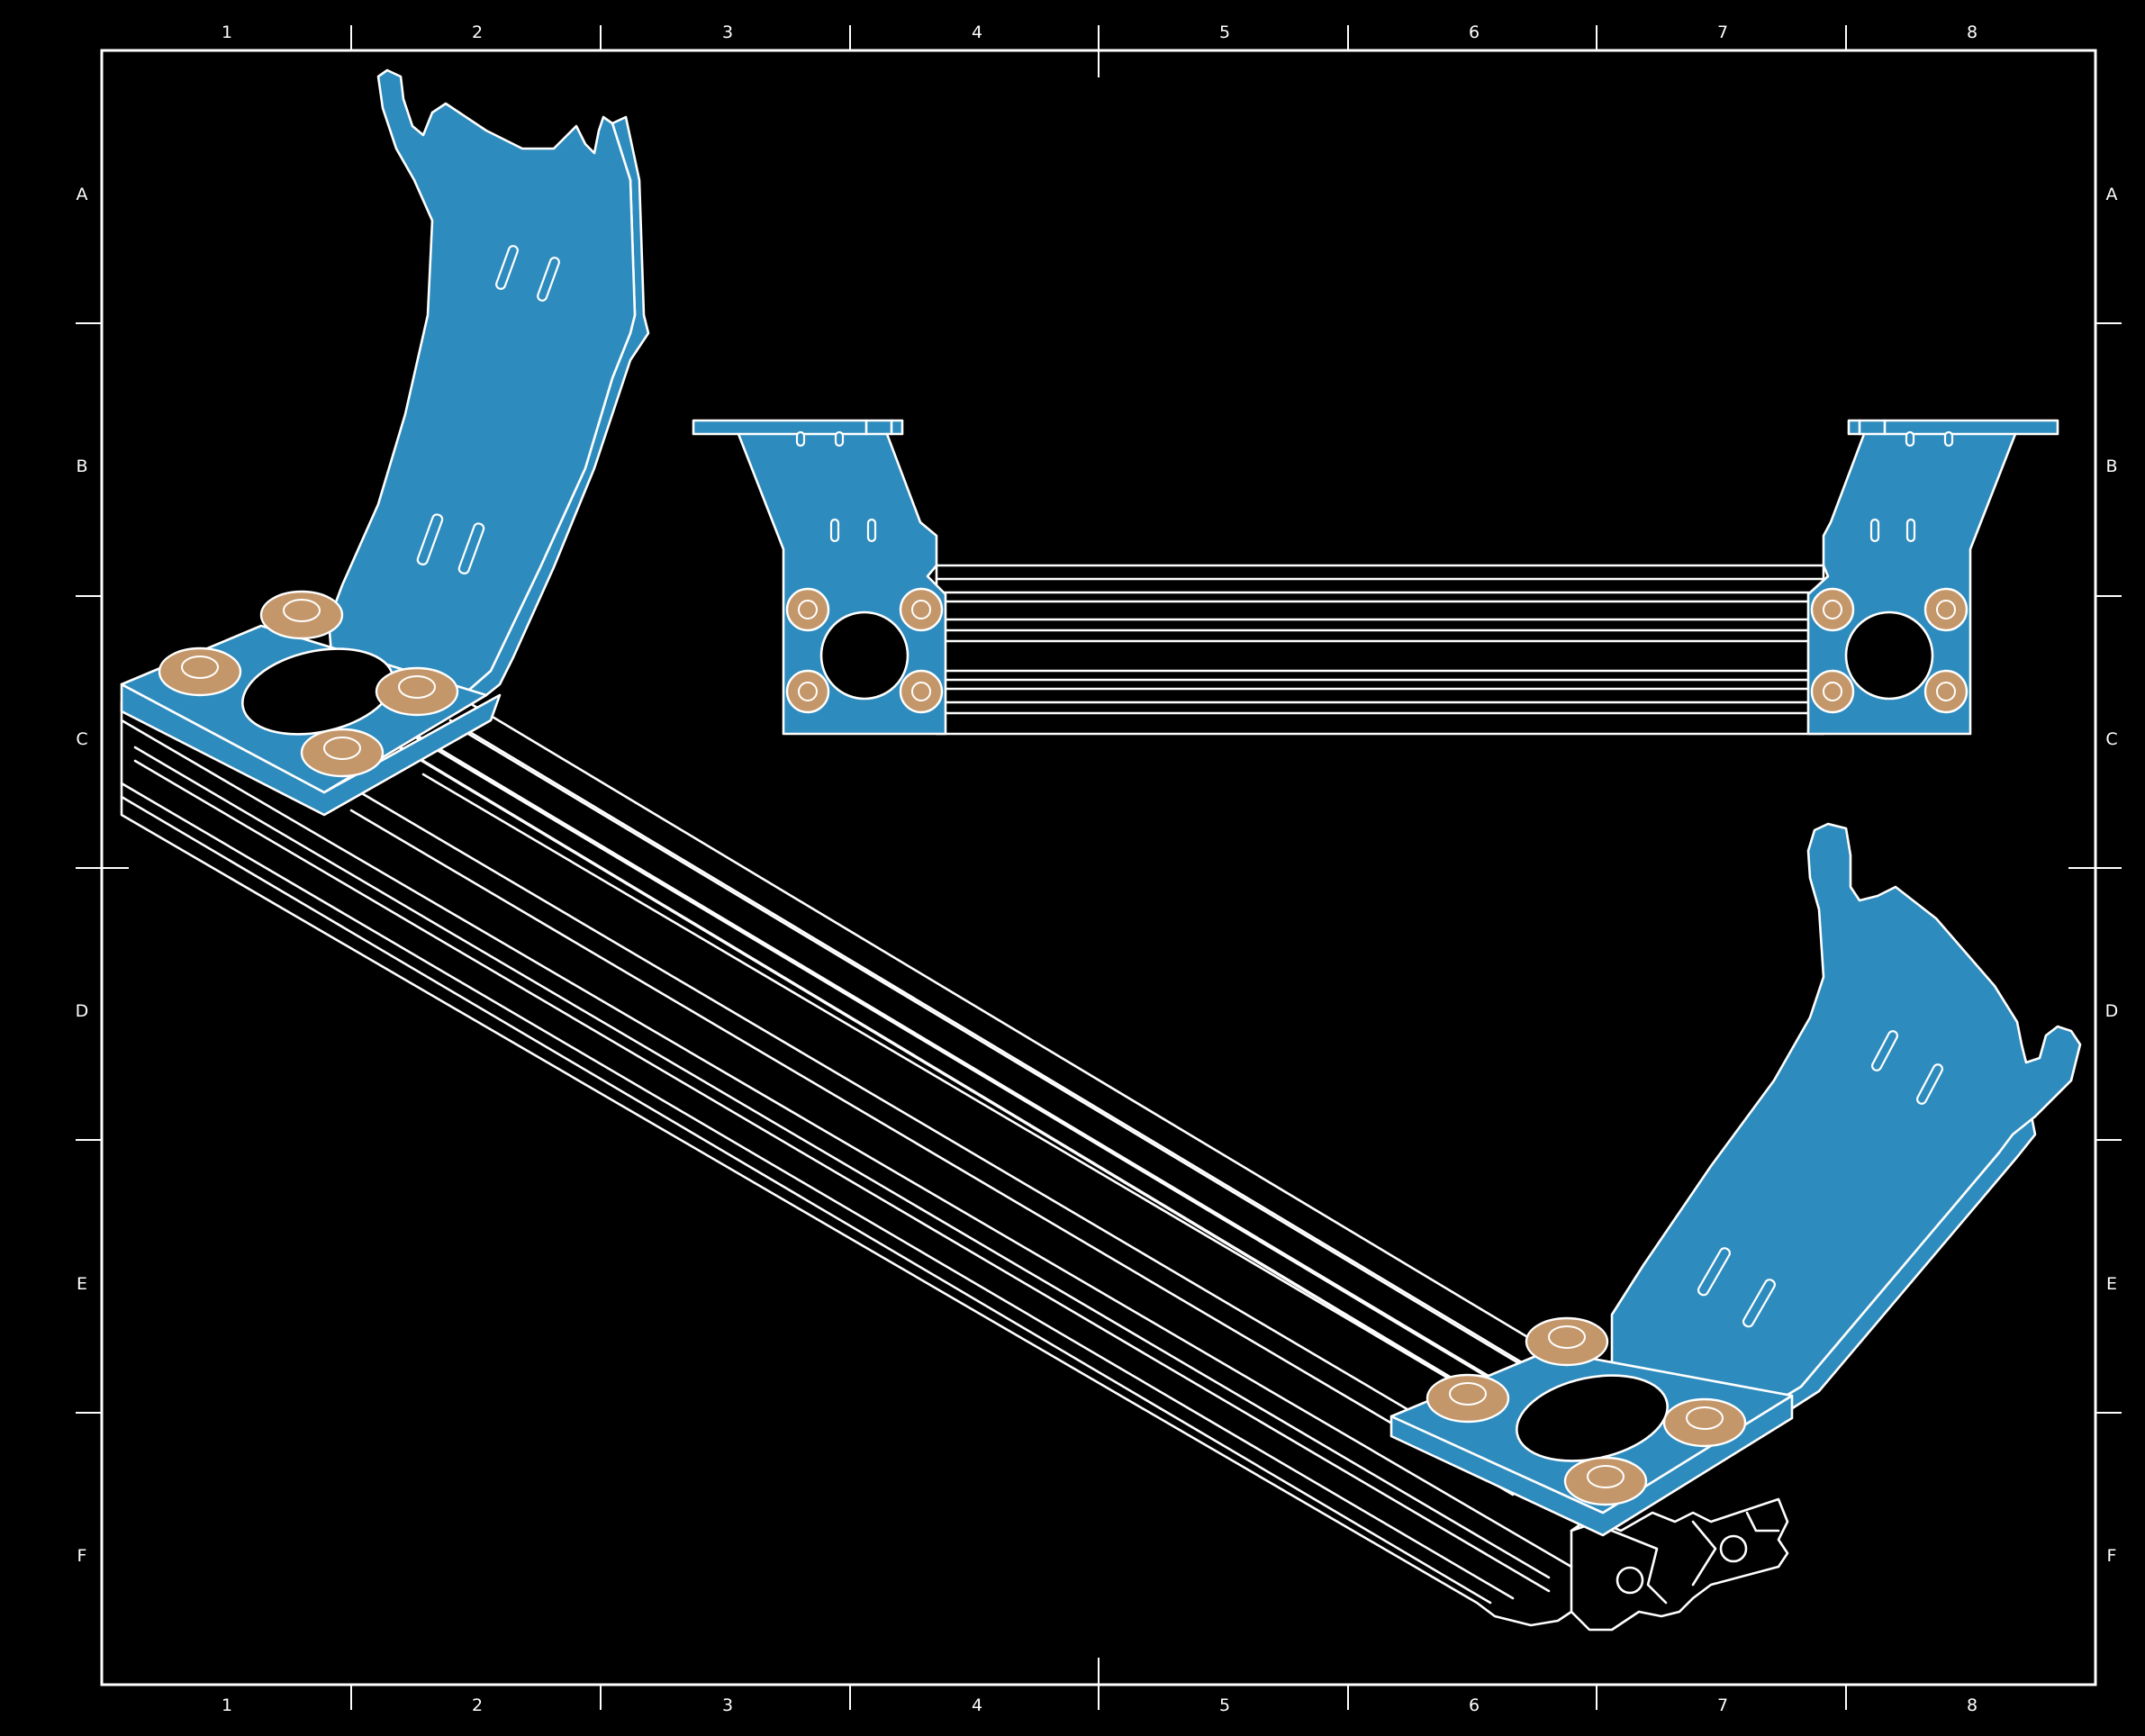 The width and height of the screenshot is (2145, 1736). What do you see at coordinates (2112, 875) in the screenshot?
I see `row-labels-right: A B C D E F` at bounding box center [2112, 875].